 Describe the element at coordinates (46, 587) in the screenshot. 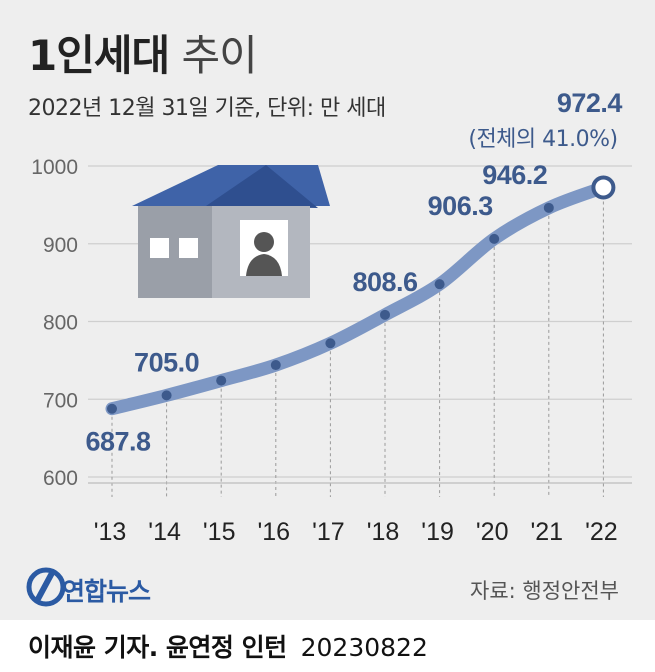

I see `yonhap-logo-icon` at that location.